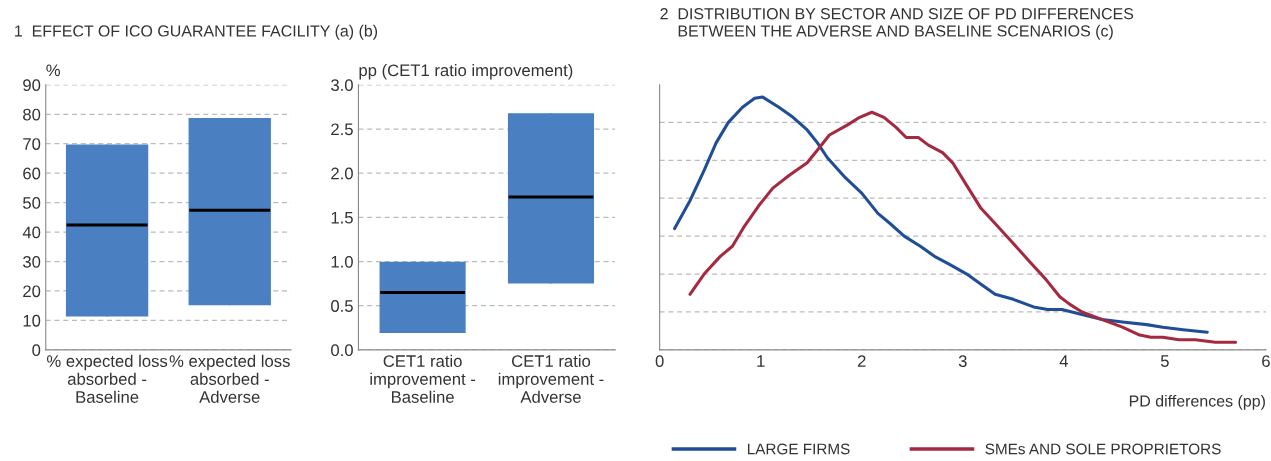 Image resolution: width=1271 pixels, height=461 pixels. I want to click on x-tick-label: 3, so click(962, 361).